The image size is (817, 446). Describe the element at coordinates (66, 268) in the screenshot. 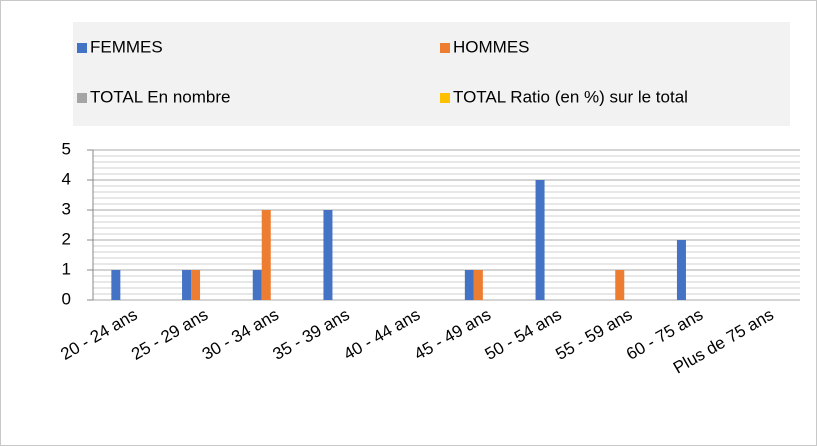

I see `y-tick-label: 1` at that location.